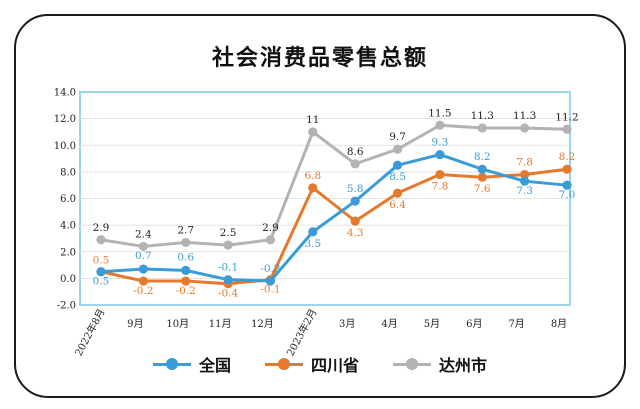  Describe the element at coordinates (214, 365) in the screenshot. I see `legend-label: 全国` at that location.